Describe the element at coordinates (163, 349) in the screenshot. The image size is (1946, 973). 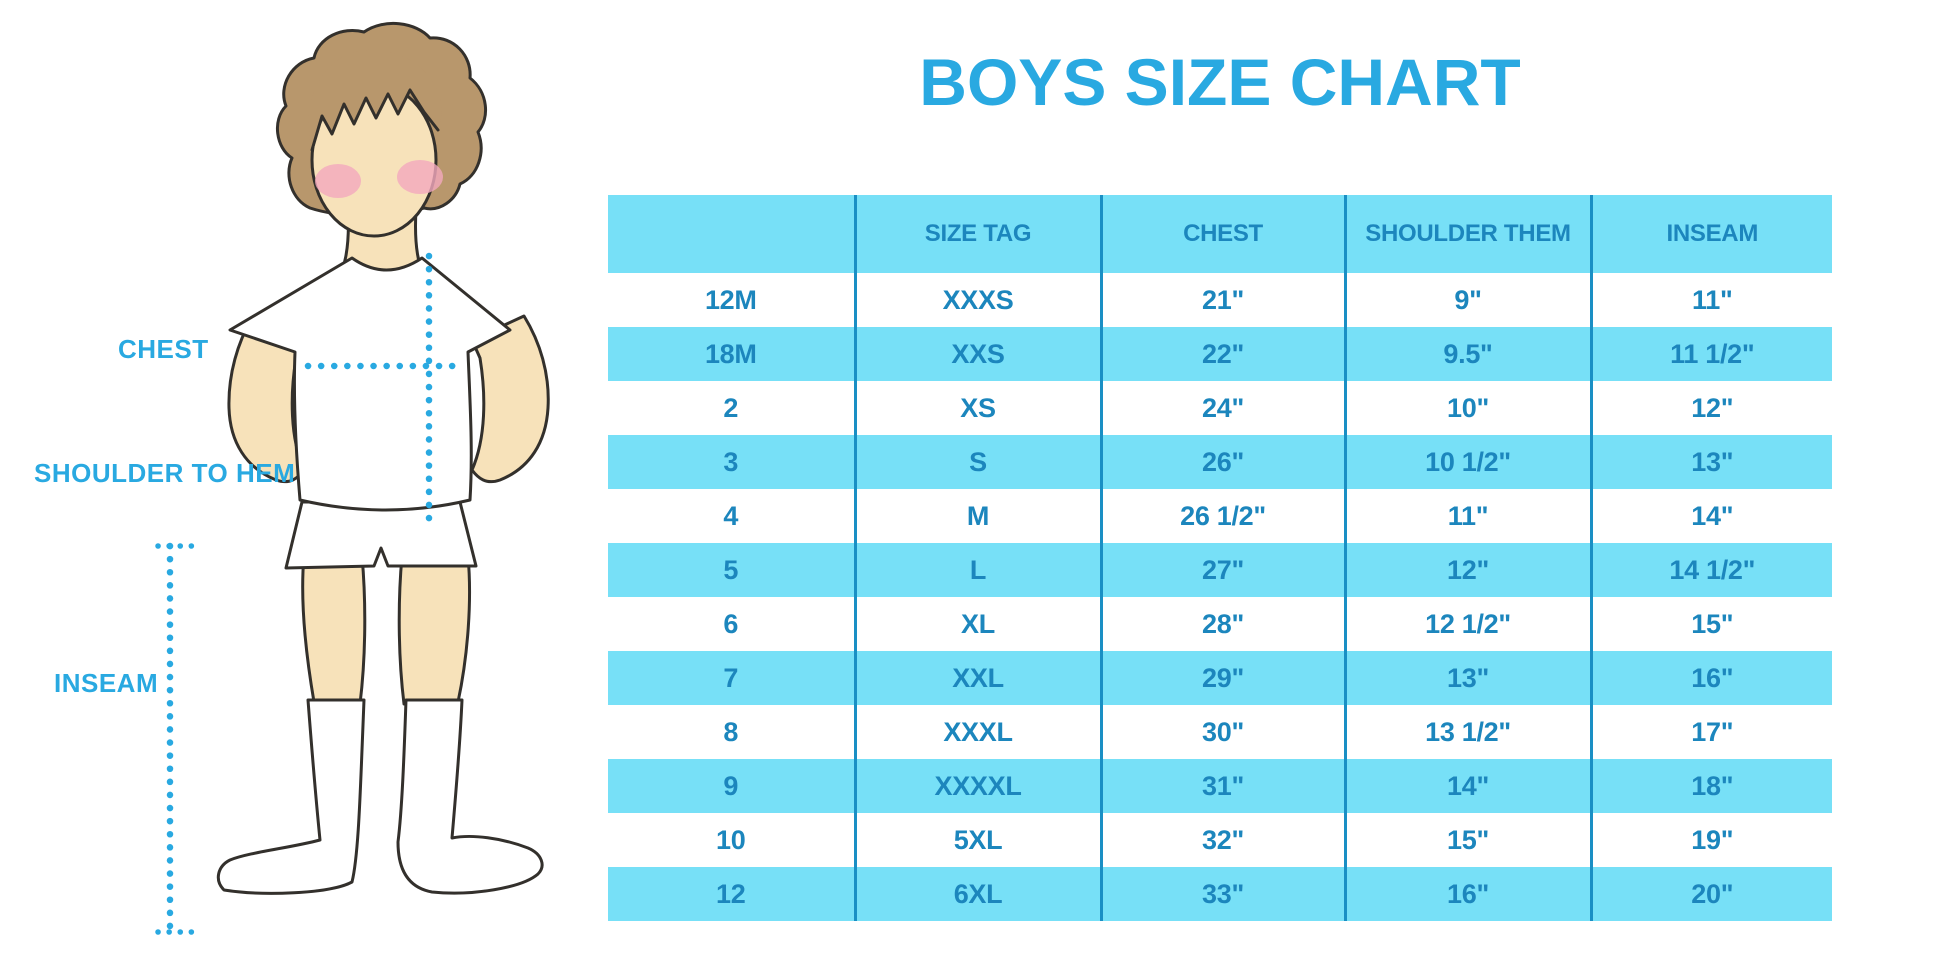
I see `chest-measure-label: CHEST` at that location.